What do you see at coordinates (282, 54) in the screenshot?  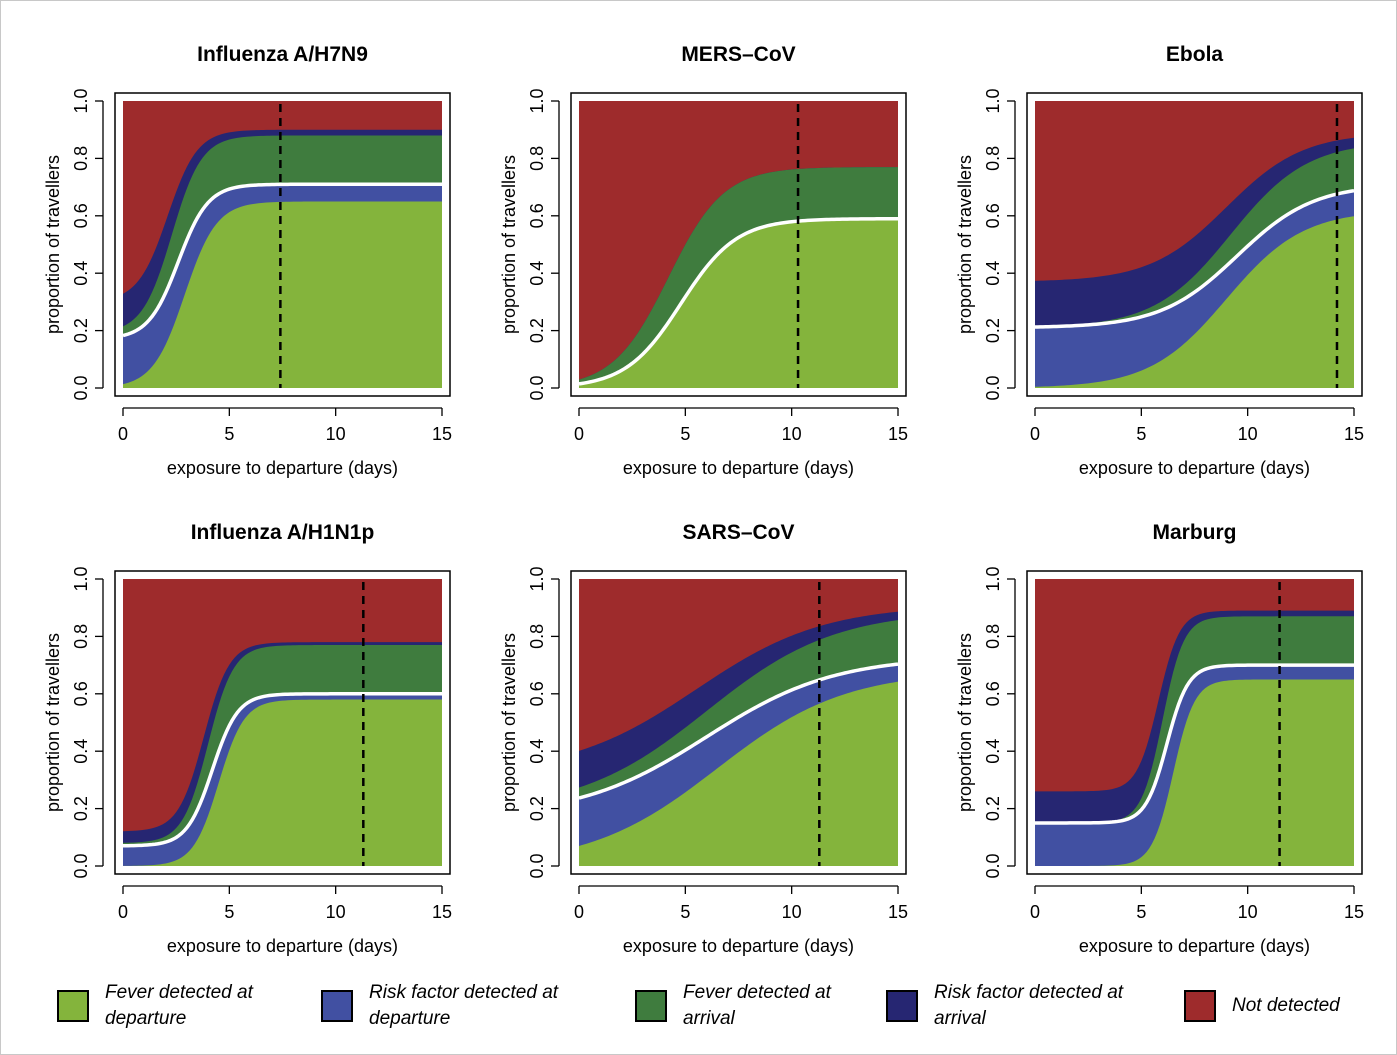 I see `chart-title: Influenza A/H7N9` at bounding box center [282, 54].